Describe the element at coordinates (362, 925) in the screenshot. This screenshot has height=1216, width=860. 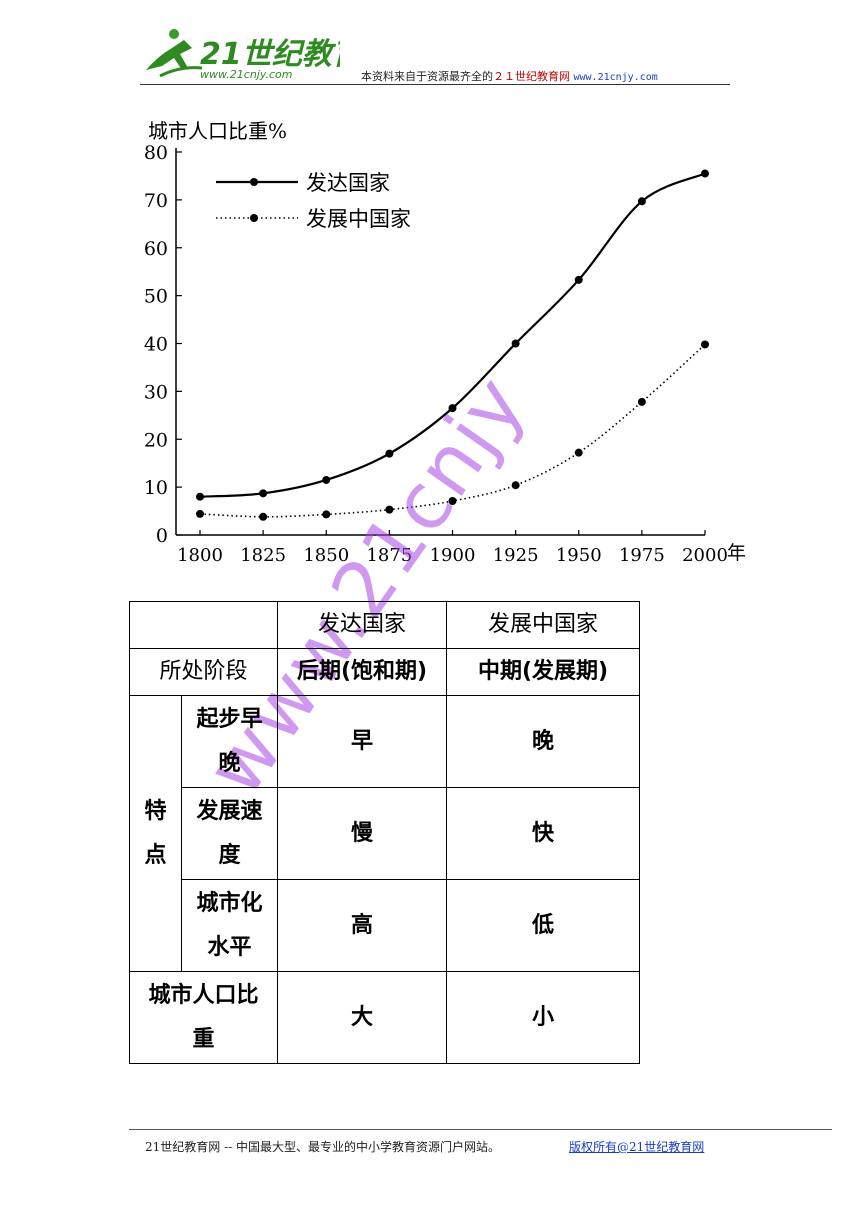
I see `value-developed: 高` at that location.